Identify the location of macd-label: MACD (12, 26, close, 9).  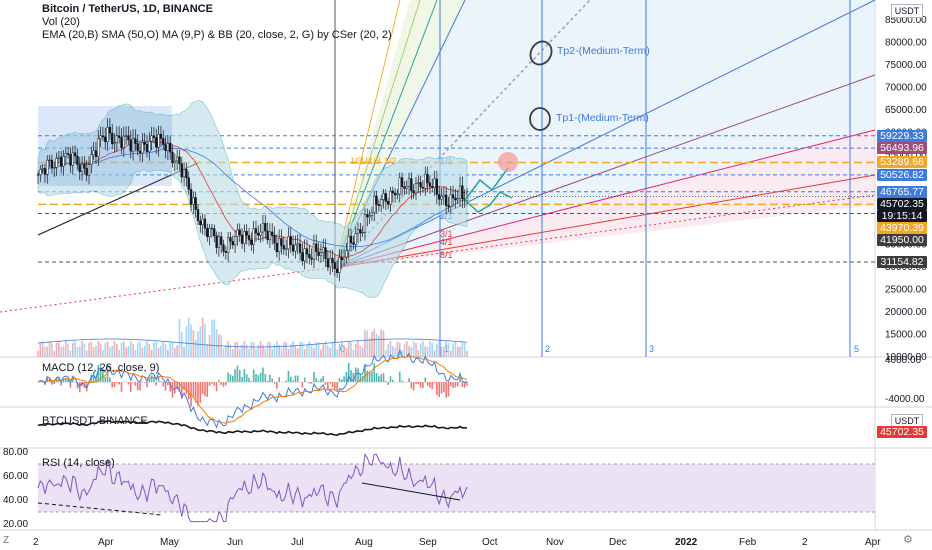
(101, 368).